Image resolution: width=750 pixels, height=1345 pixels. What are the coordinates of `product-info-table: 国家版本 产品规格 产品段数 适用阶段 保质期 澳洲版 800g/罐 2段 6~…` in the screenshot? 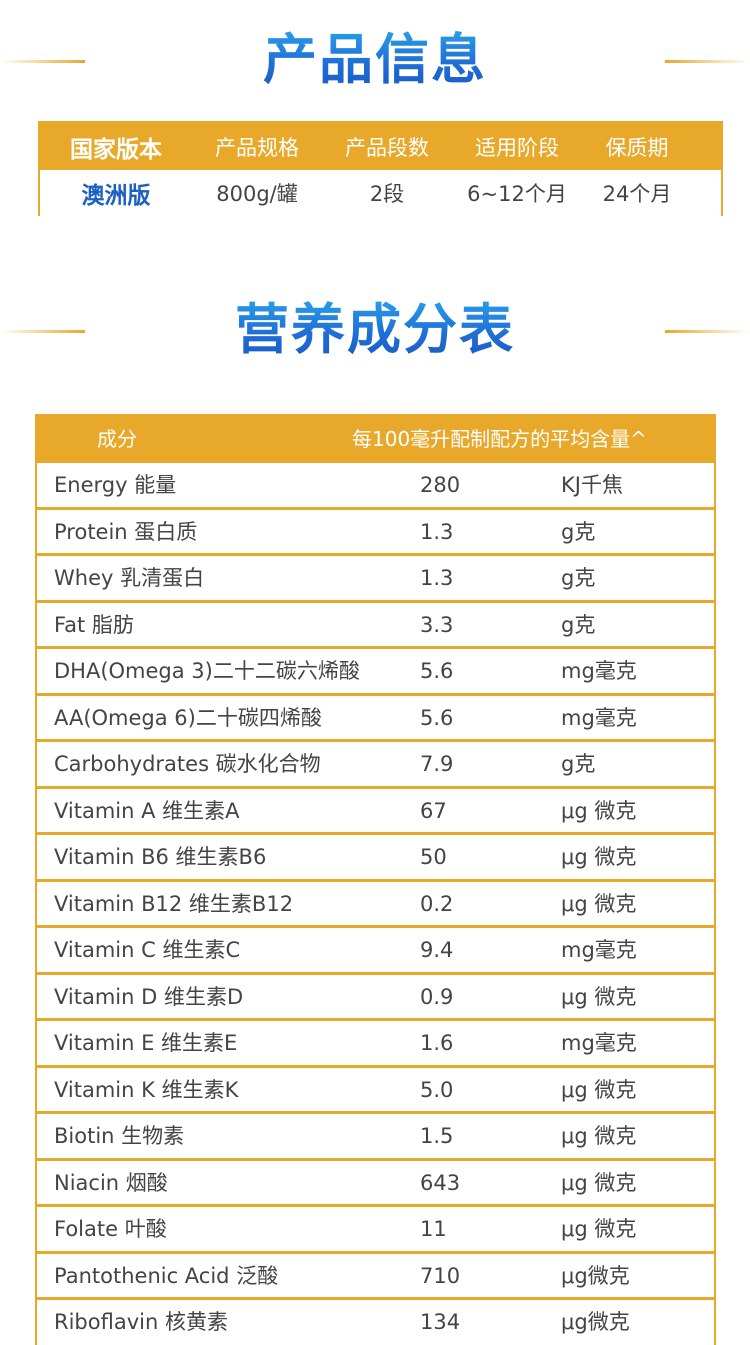 It's located at (380, 168).